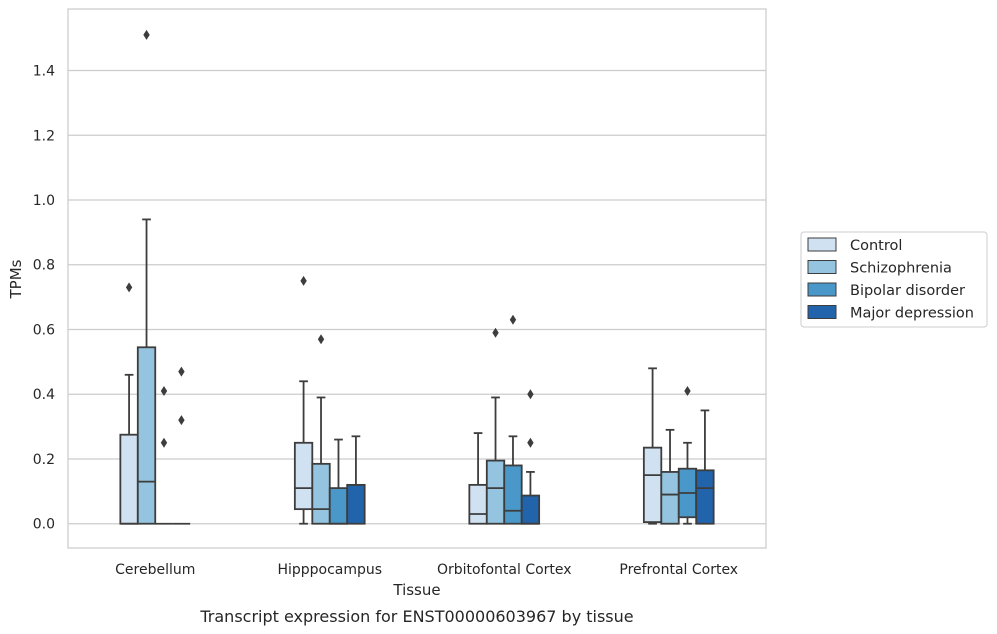  I want to click on x-tick-label: Prefrontal Cortex, so click(678, 570).